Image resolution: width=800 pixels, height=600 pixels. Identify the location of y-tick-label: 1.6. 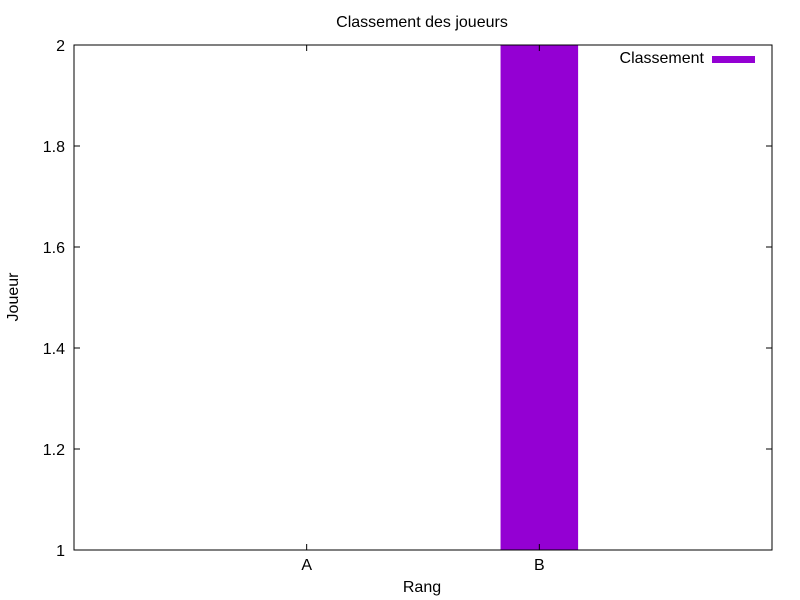
(54, 248).